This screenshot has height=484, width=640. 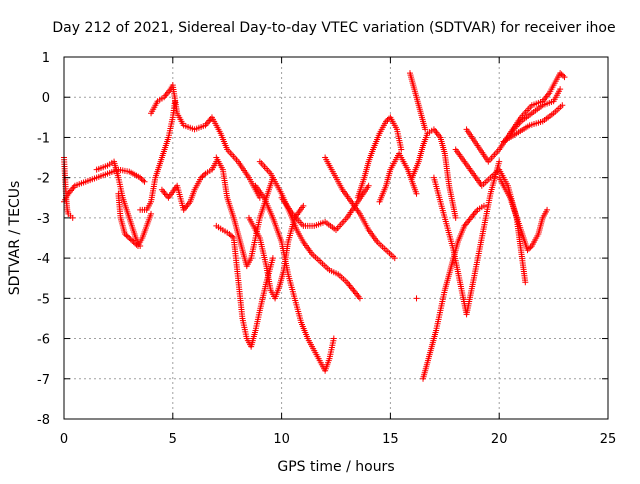 What do you see at coordinates (15, 238) in the screenshot?
I see `y-axis-label: SDTVAR / TECUs` at bounding box center [15, 238].